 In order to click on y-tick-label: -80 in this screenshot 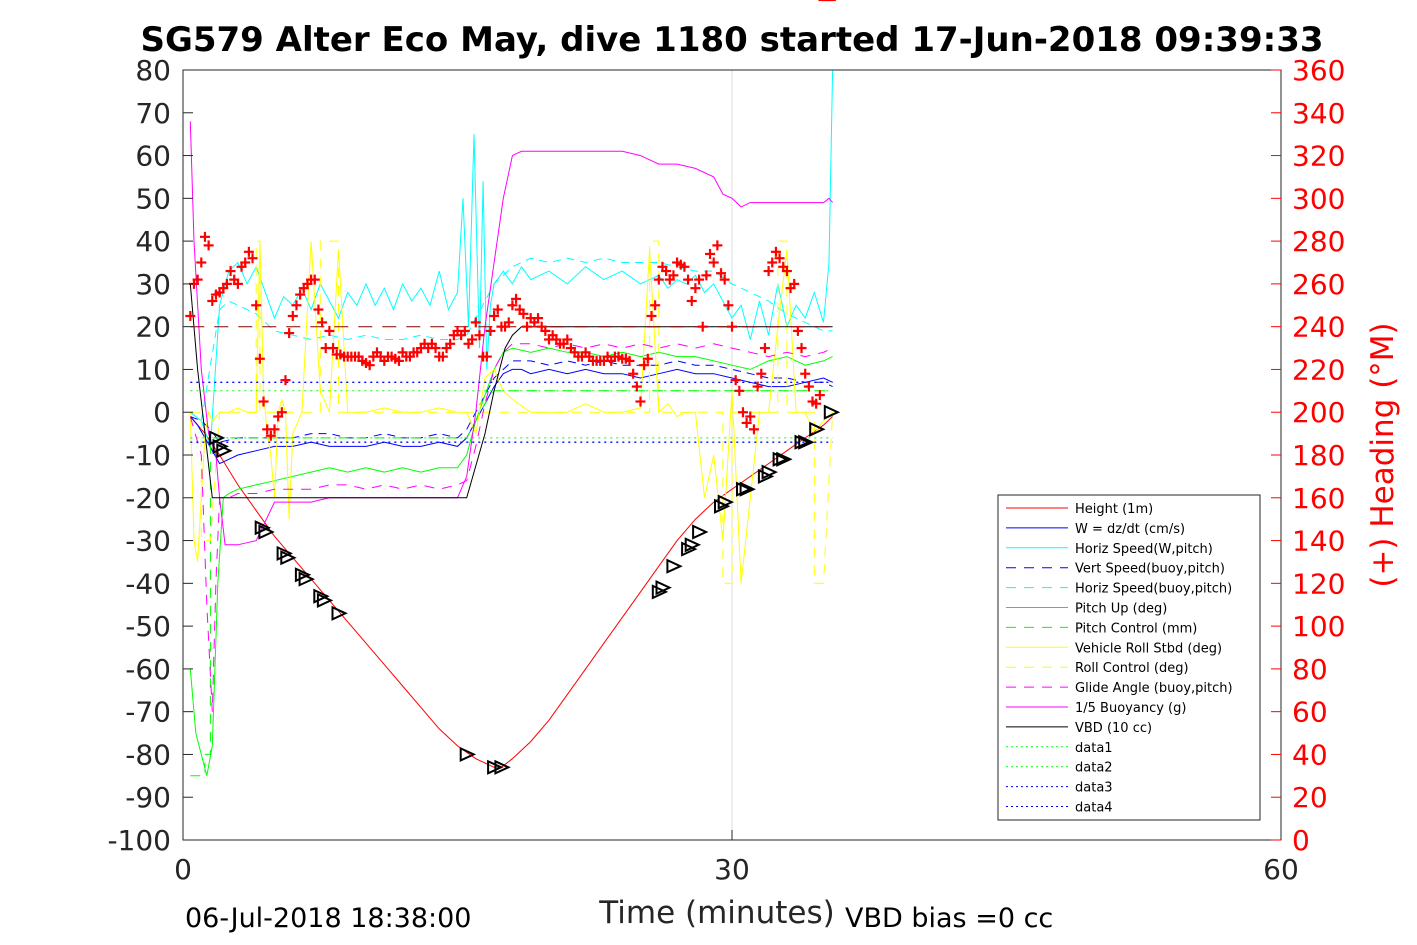, I will do `click(148, 754)`.